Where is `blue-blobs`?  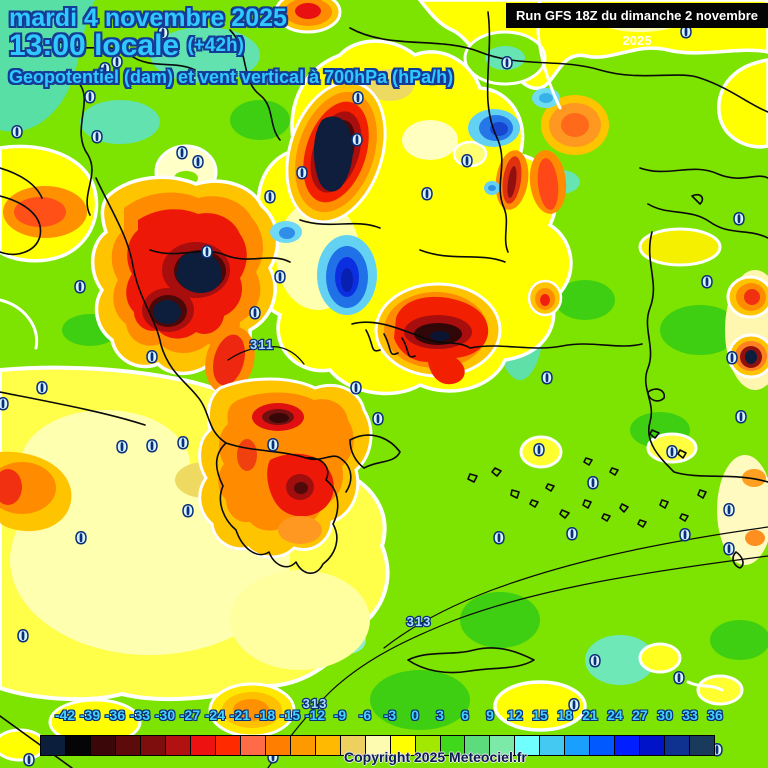
blue-blobs is located at coordinates (415, 201).